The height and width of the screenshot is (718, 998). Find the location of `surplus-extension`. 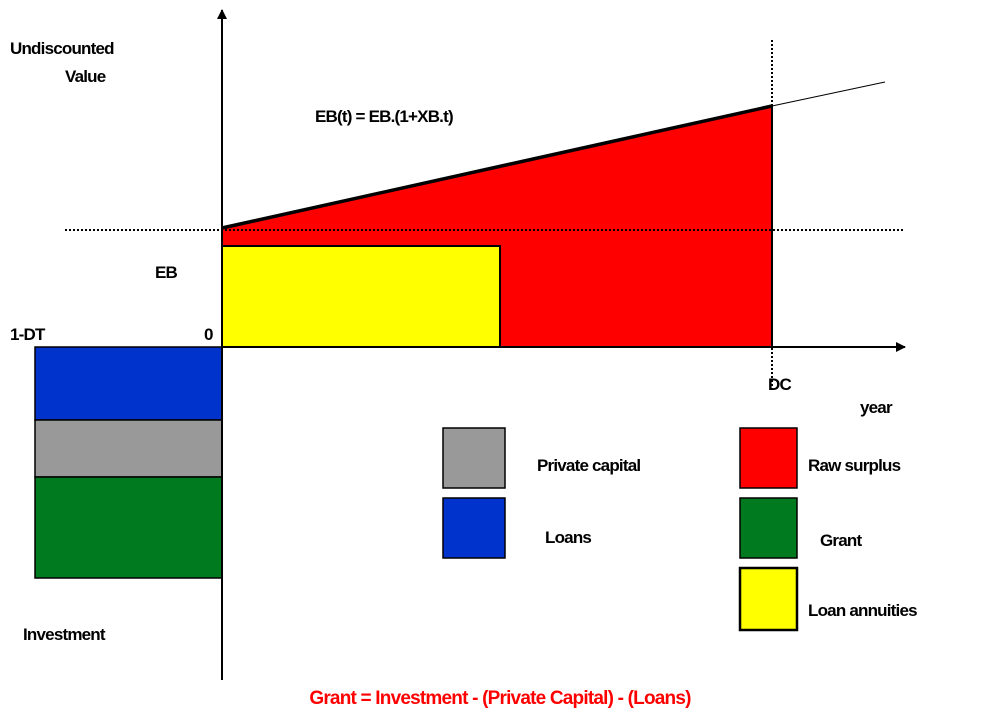

surplus-extension is located at coordinates (828, 94).